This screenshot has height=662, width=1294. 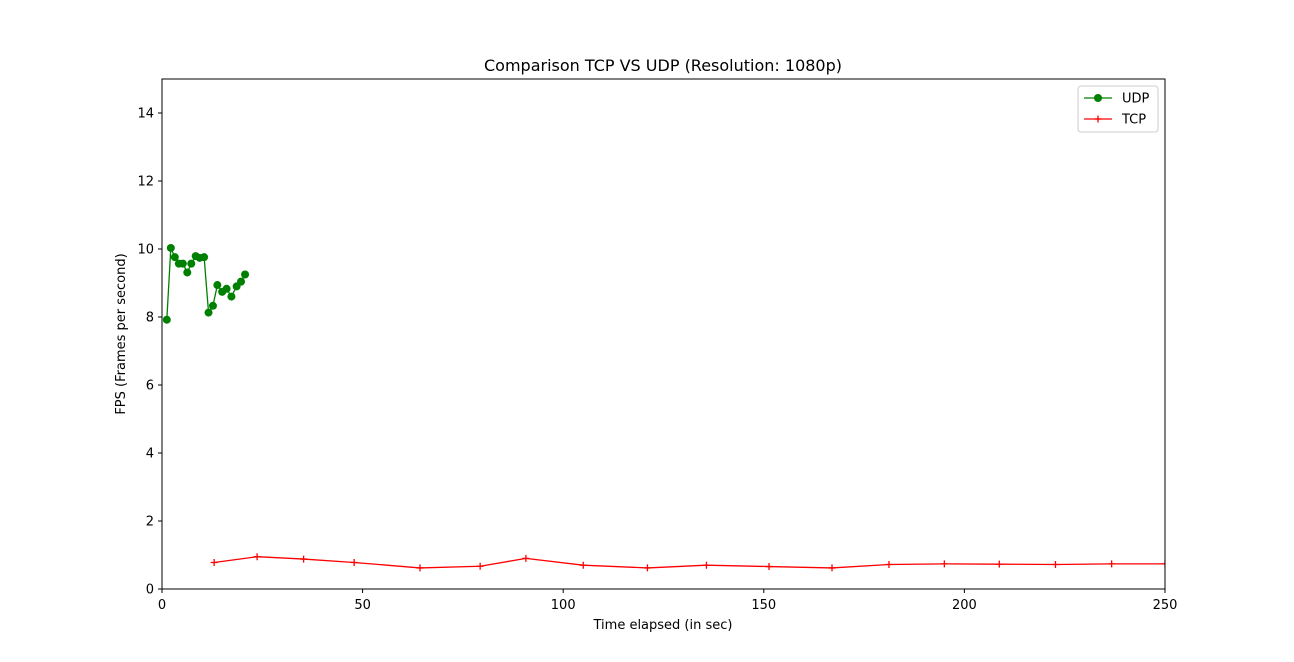 I want to click on legend-marker-tcp, so click(x=1098, y=119).